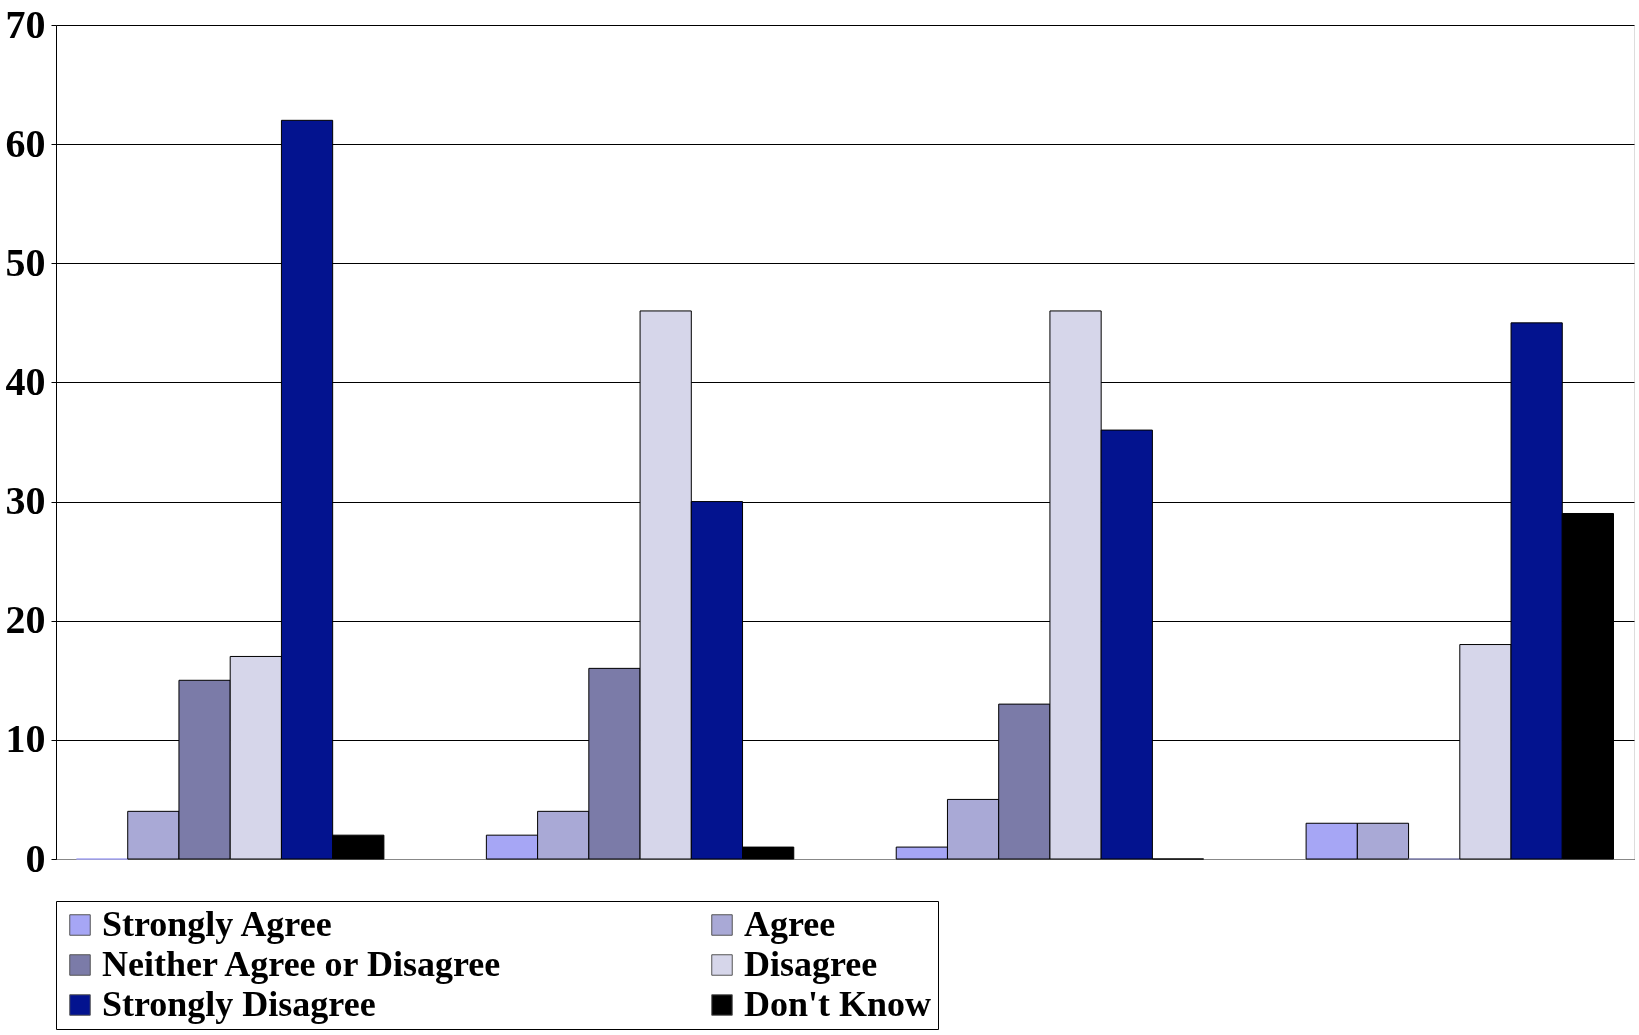 The height and width of the screenshot is (1035, 1639). I want to click on legend-label: Agree, so click(790, 924).